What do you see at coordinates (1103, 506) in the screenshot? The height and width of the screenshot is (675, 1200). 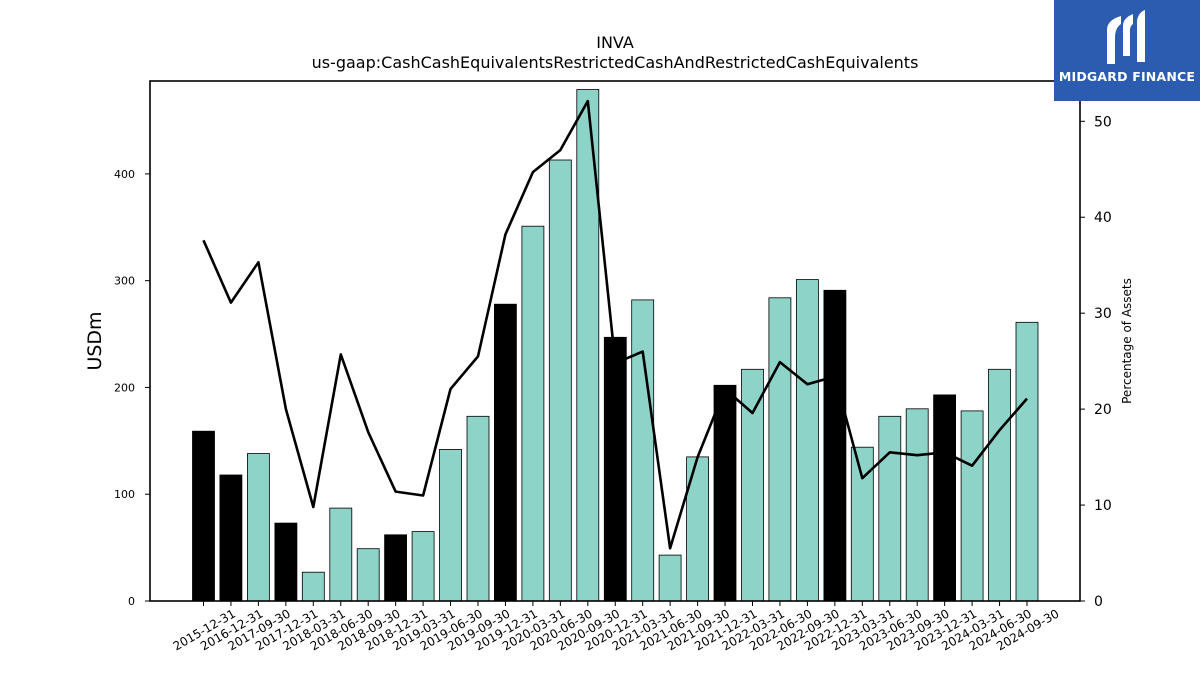 I see `y-right-tick-label: 10` at bounding box center [1103, 506].